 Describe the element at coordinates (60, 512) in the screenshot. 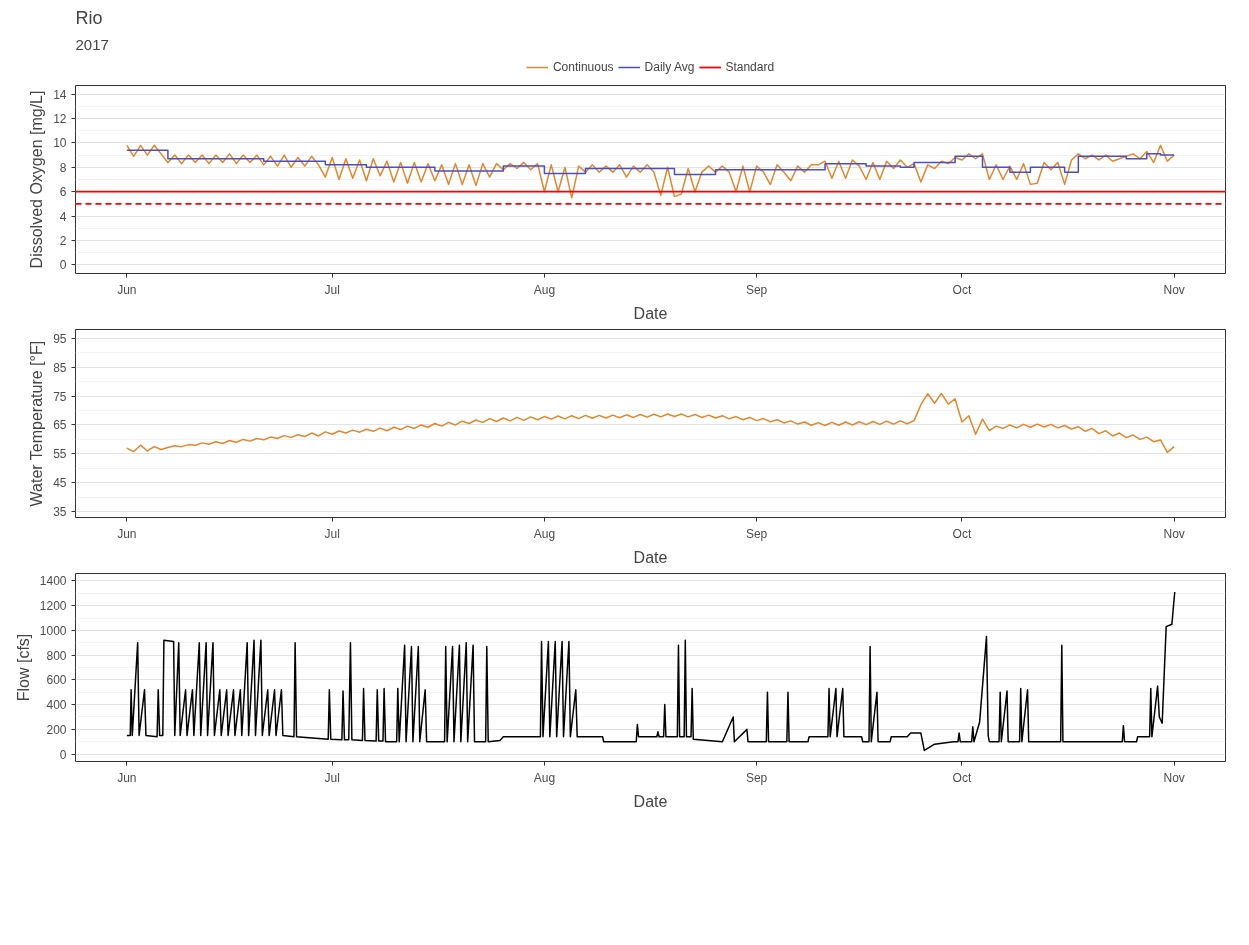

I see `y-tick-label: 35` at that location.